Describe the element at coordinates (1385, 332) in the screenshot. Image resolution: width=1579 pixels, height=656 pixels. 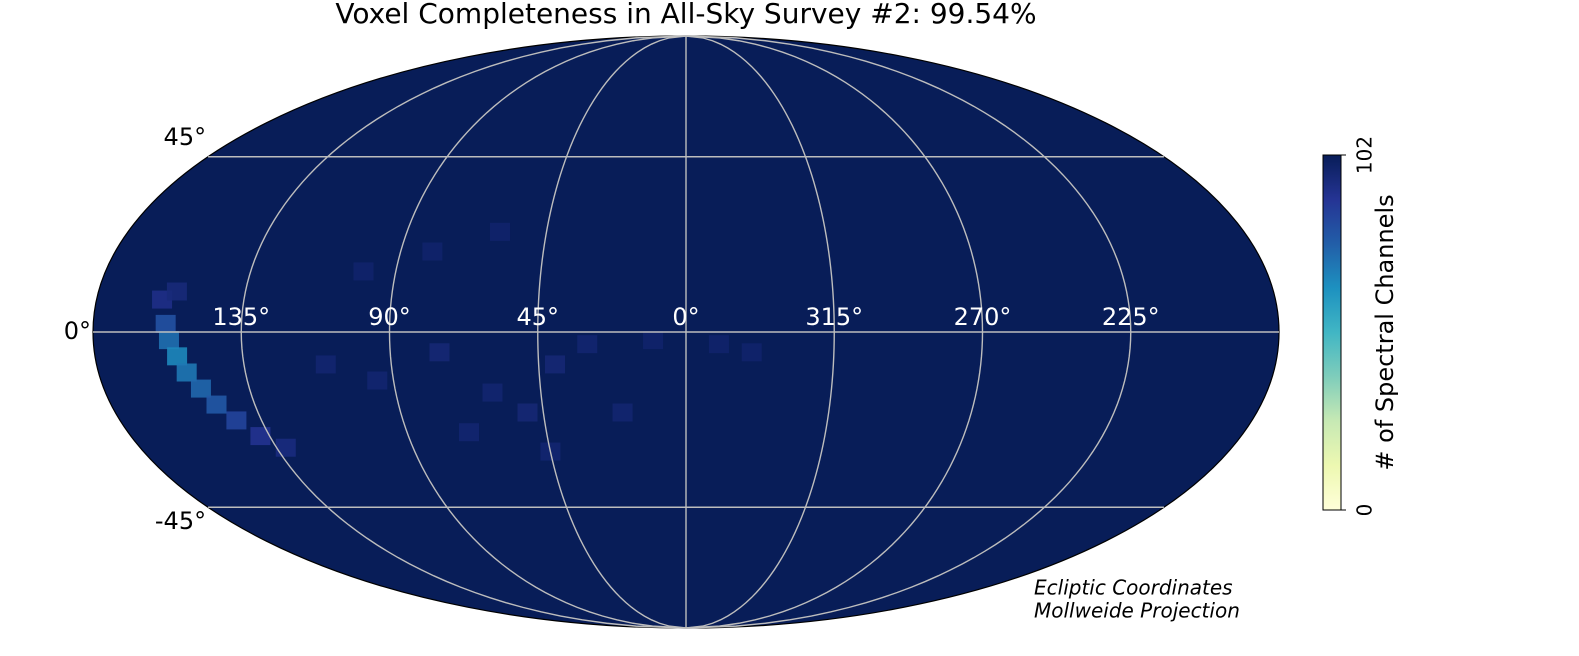
I see `colorbar-label: # of Spectral Channels` at that location.